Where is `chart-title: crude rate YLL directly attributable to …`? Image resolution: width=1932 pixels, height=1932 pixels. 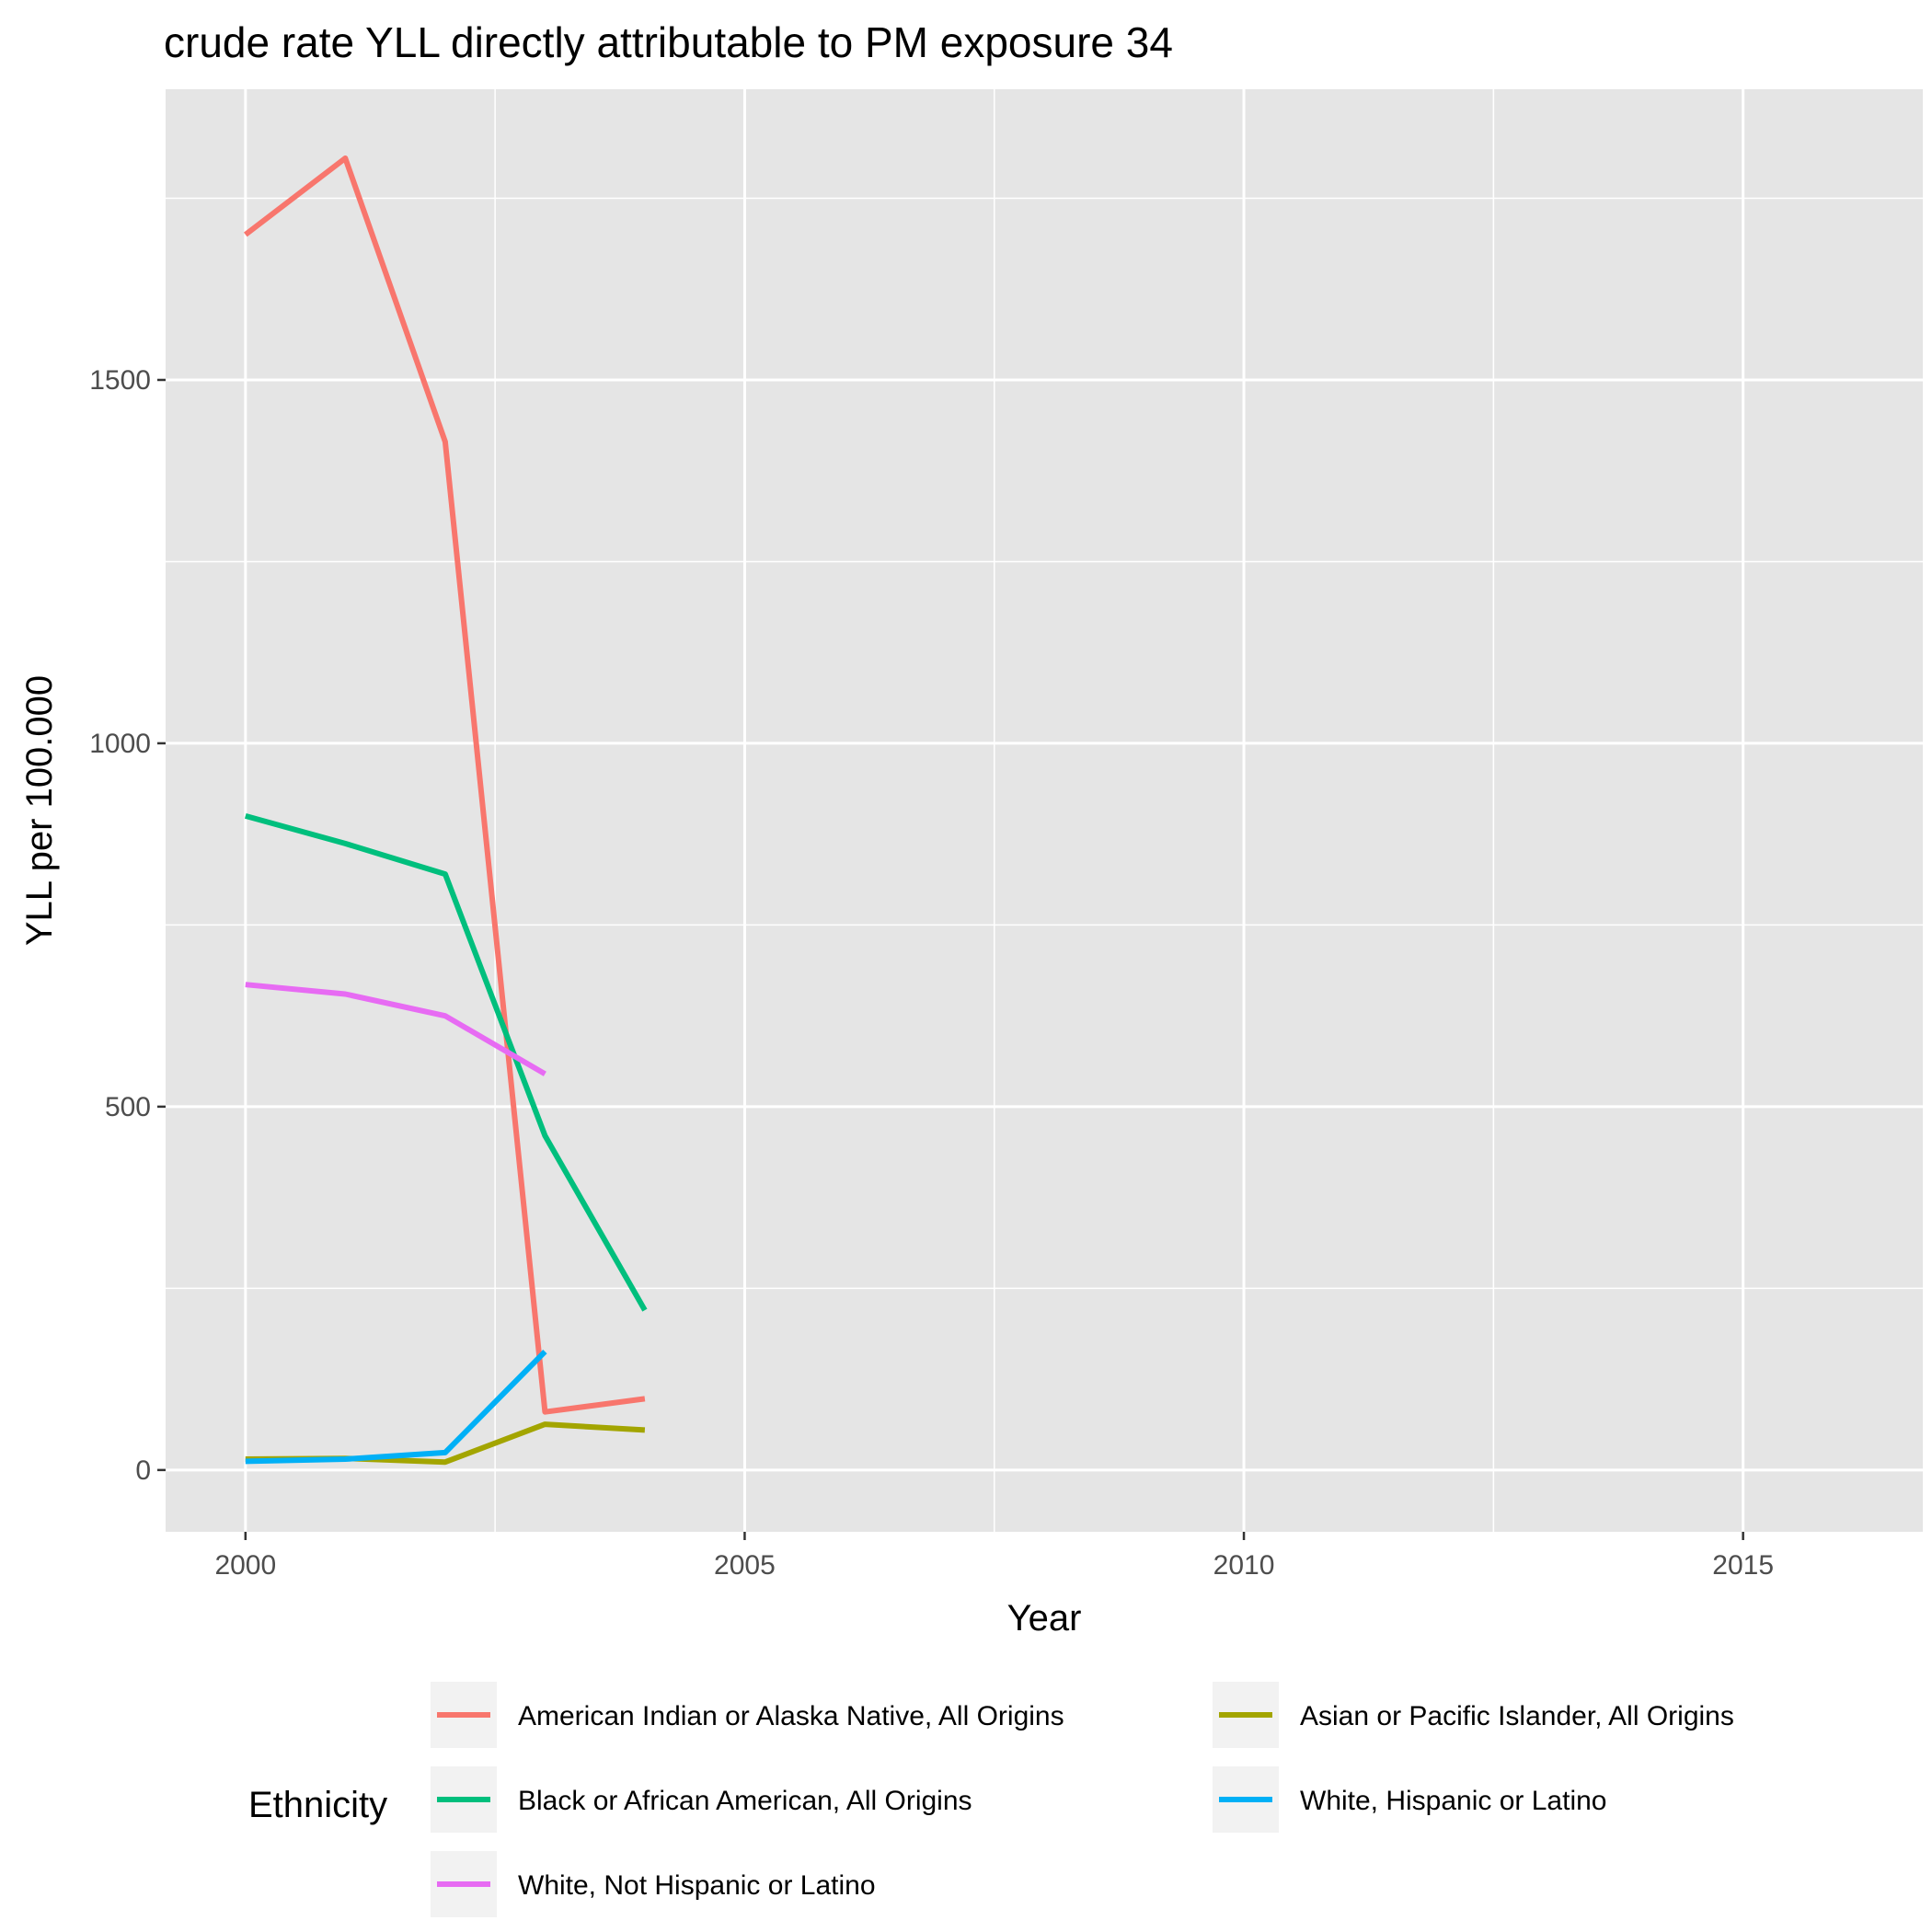 chart-title: crude rate YLL directly attributable to … is located at coordinates (668, 42).